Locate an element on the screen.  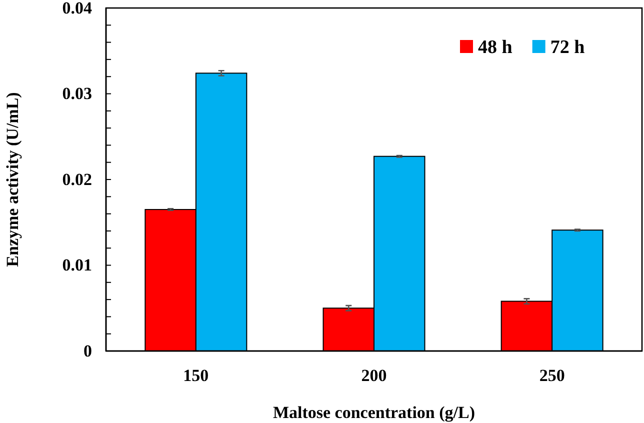
y-axis-title: Enzyme activity (U/mL) is located at coordinates (12, 179).